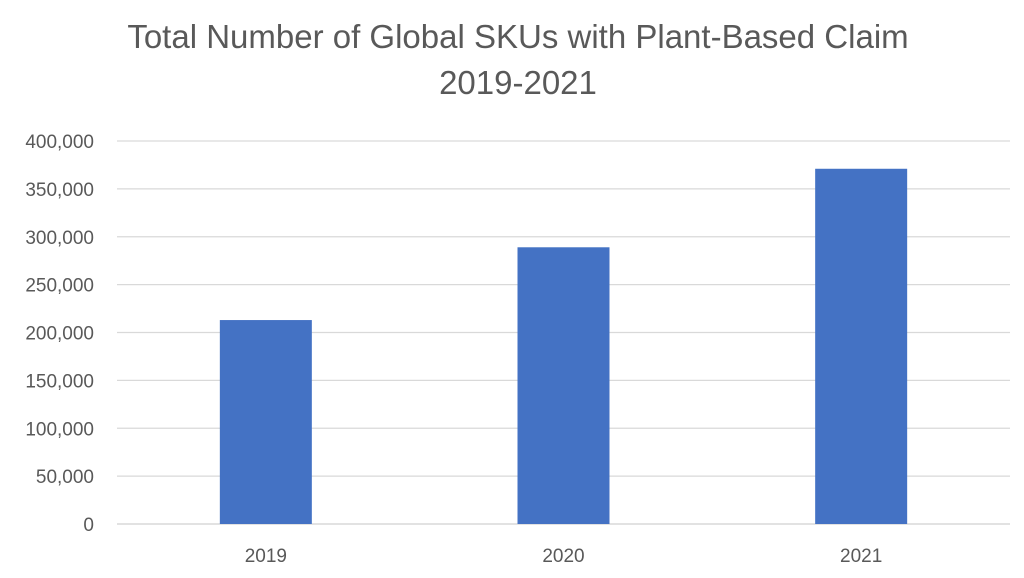 The image size is (1024, 578). I want to click on y-tick-label: 100,000, so click(59, 429).